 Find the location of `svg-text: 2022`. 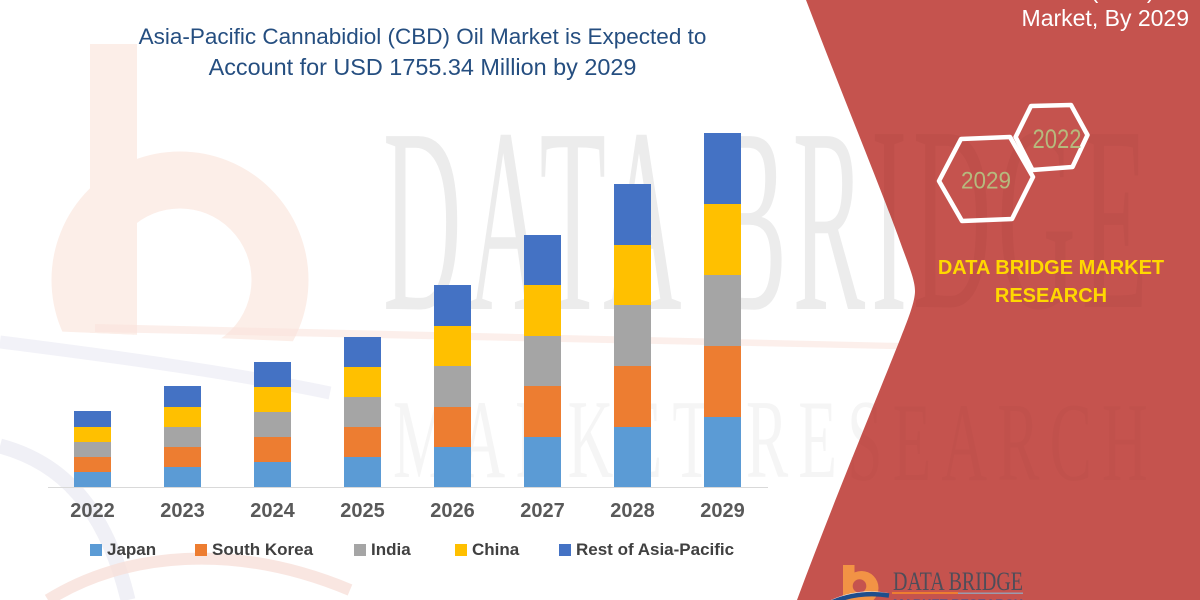

svg-text: 2022 is located at coordinates (1057, 139).